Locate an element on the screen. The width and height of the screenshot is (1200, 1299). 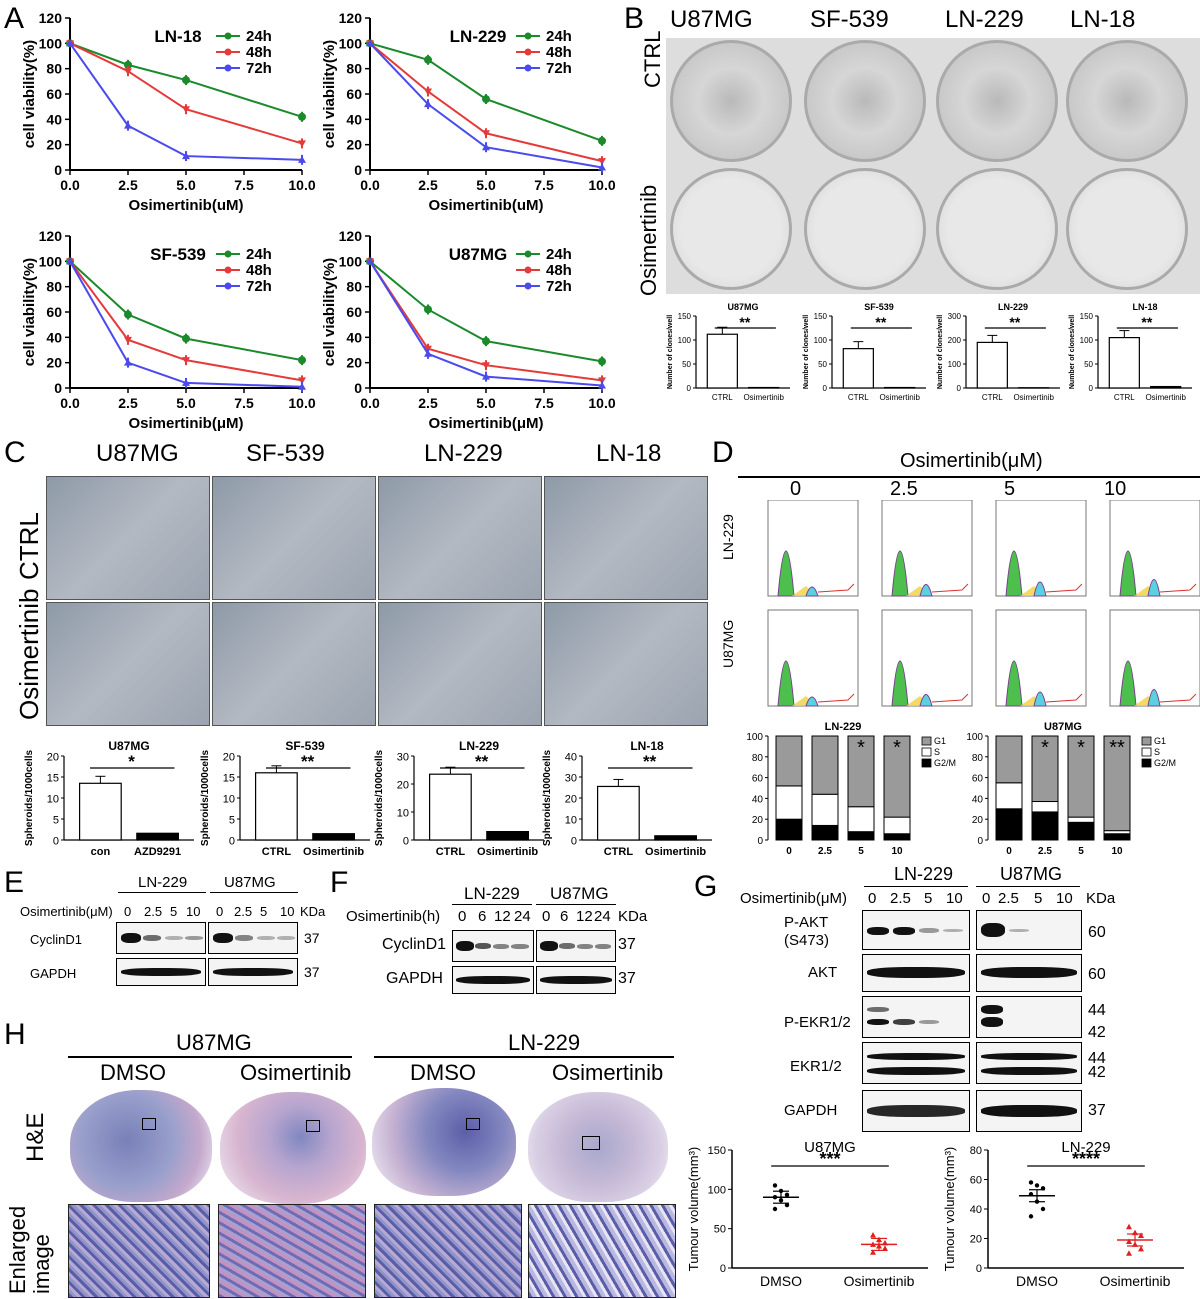
treatment-label: Osimertinib(h) is located at coordinates (393, 916).